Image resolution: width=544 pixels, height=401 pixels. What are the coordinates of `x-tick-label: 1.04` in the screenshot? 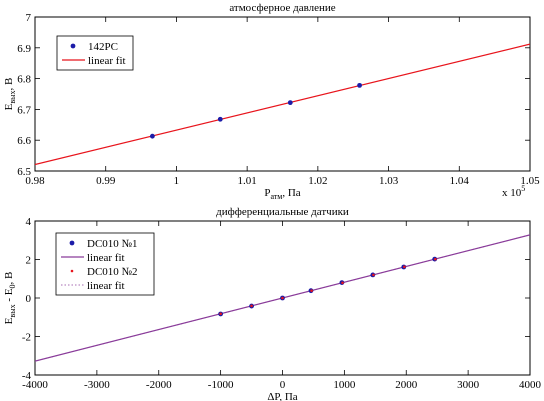 It's located at (460, 181).